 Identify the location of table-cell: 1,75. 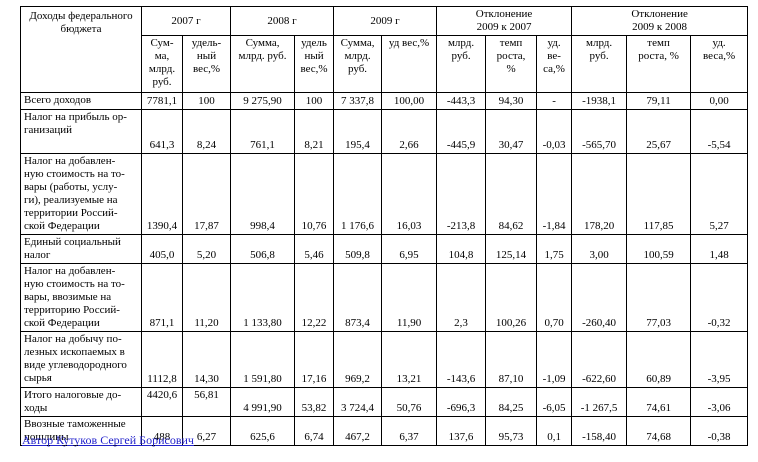
(554, 249).